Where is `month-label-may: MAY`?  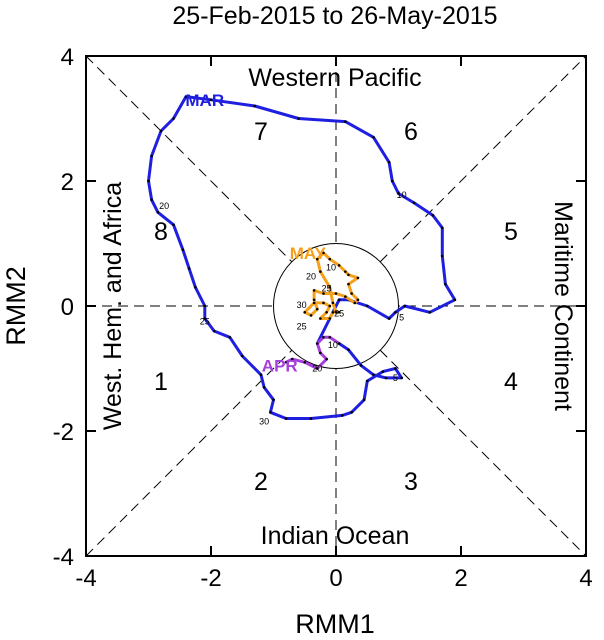
month-label-may: MAY is located at coordinates (308, 253).